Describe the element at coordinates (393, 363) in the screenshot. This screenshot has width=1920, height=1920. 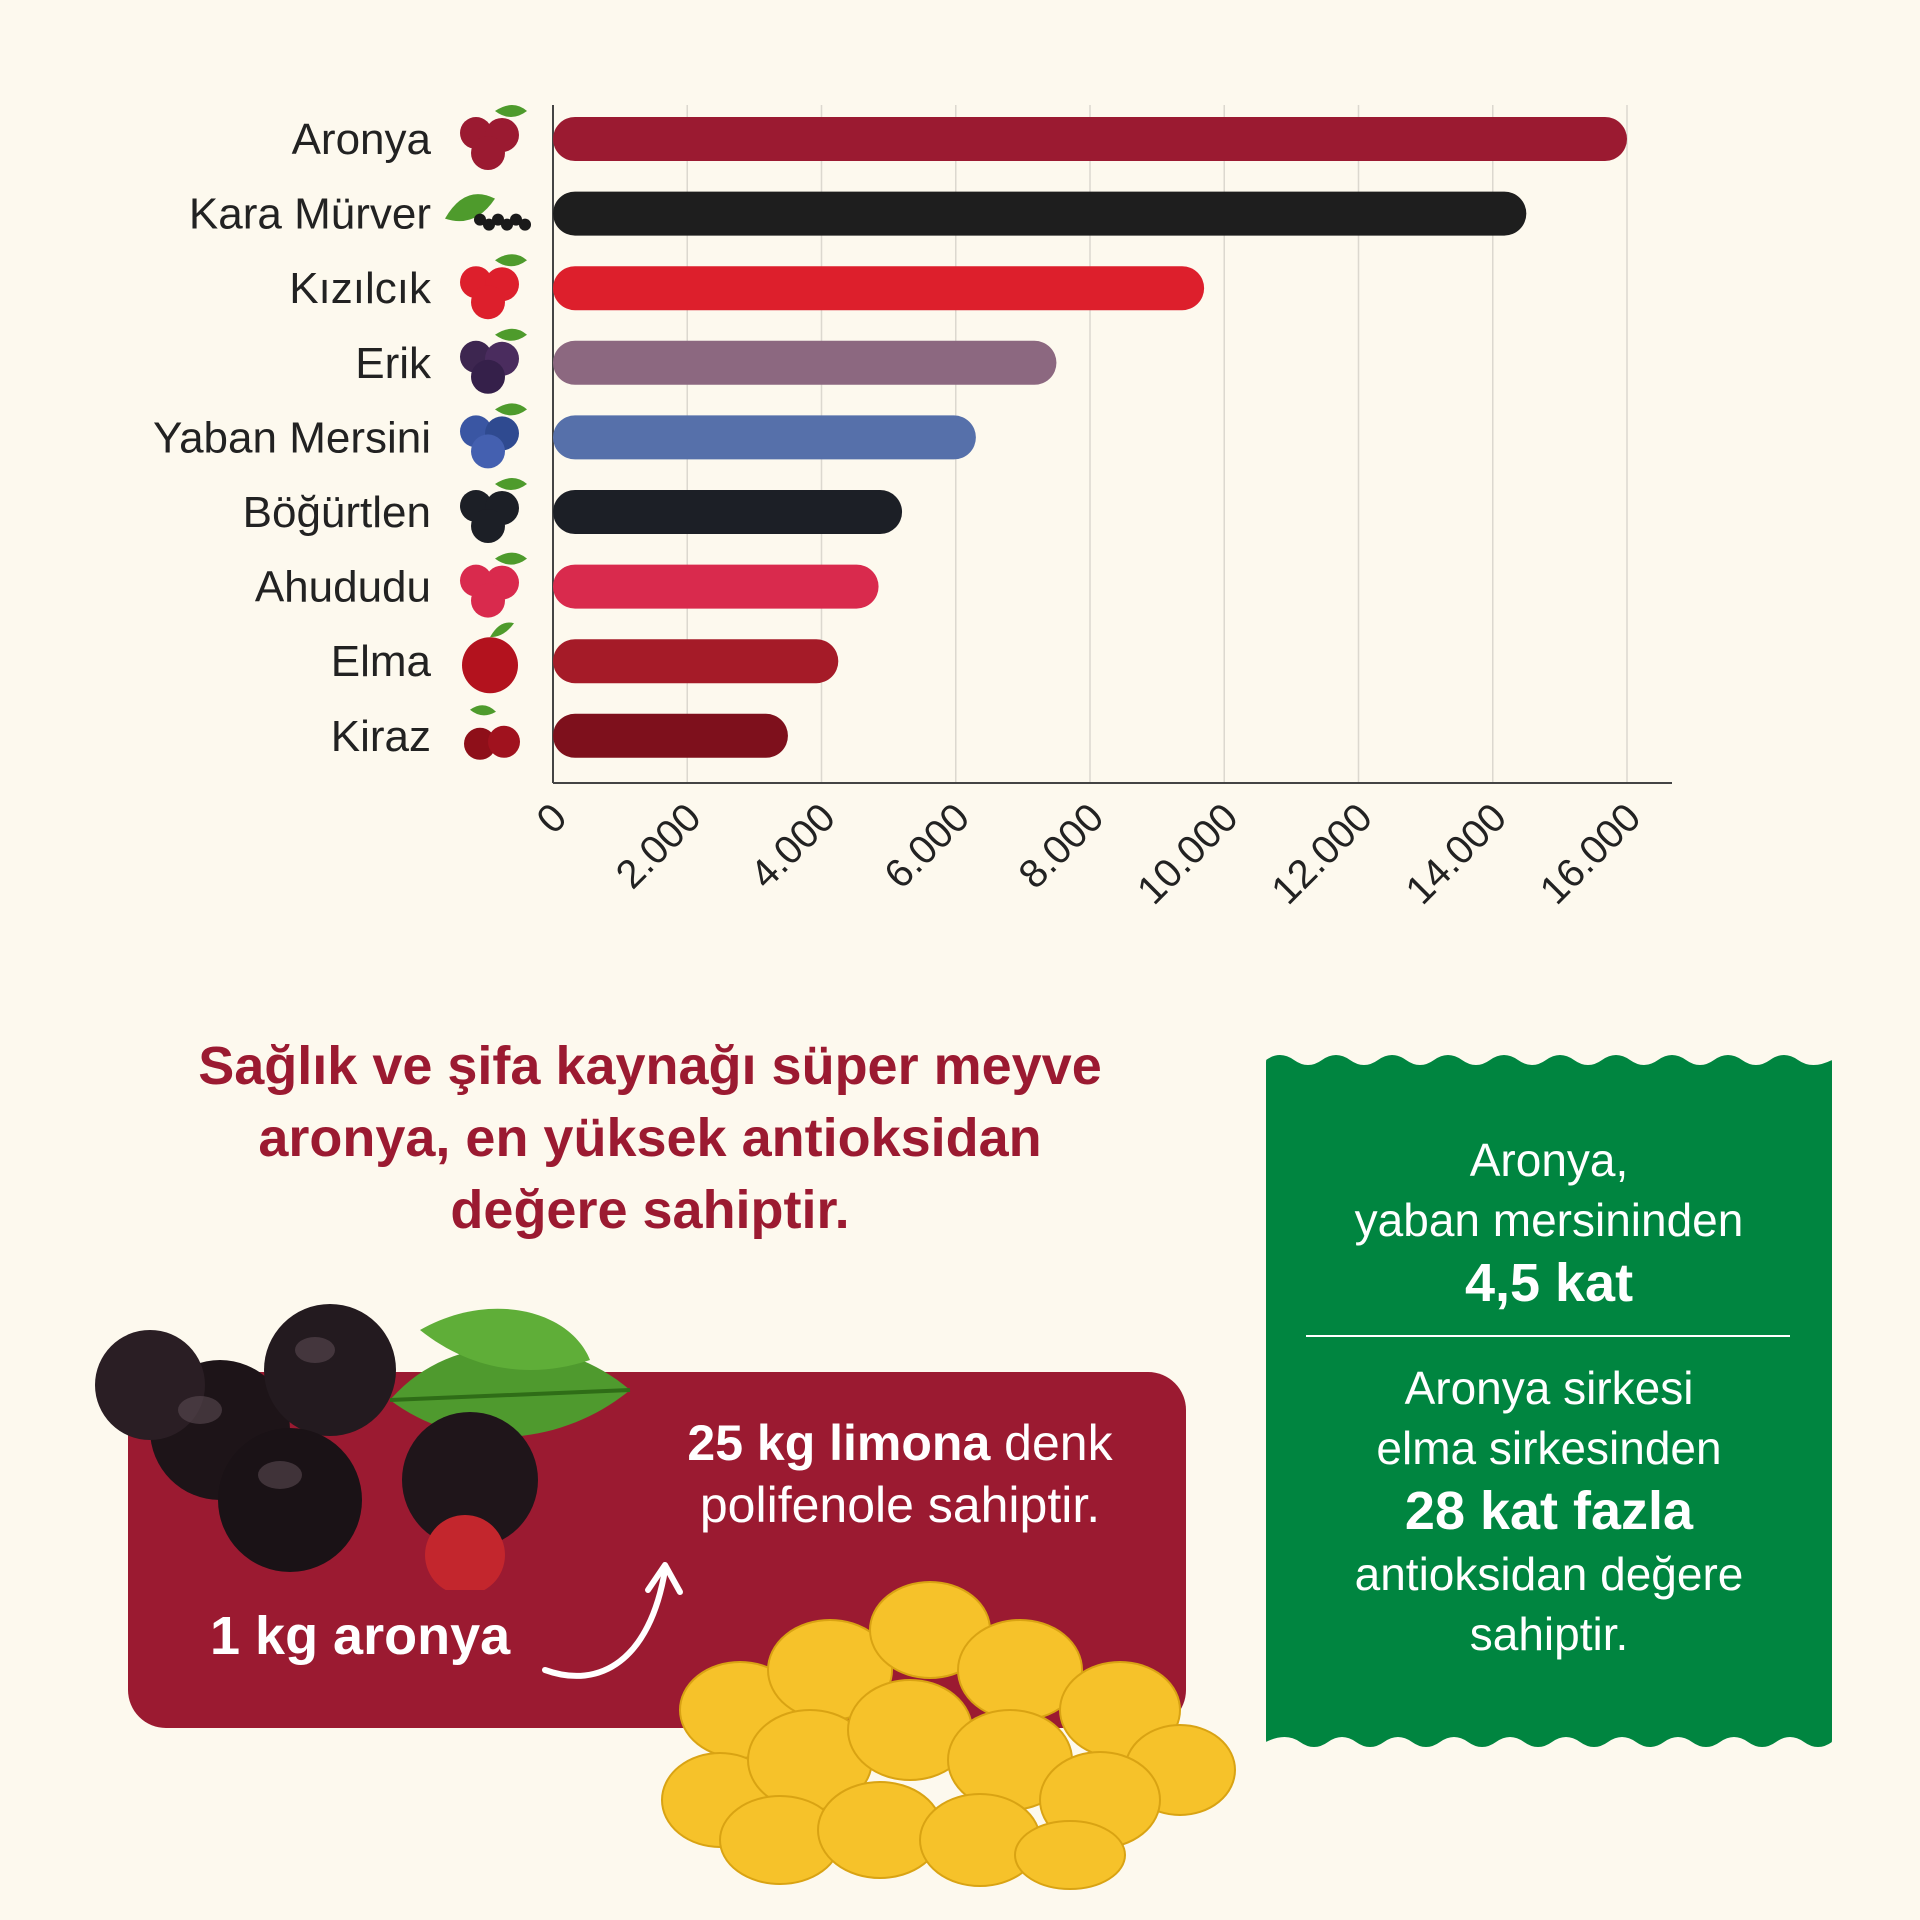
I see `category-label: Erik` at that location.